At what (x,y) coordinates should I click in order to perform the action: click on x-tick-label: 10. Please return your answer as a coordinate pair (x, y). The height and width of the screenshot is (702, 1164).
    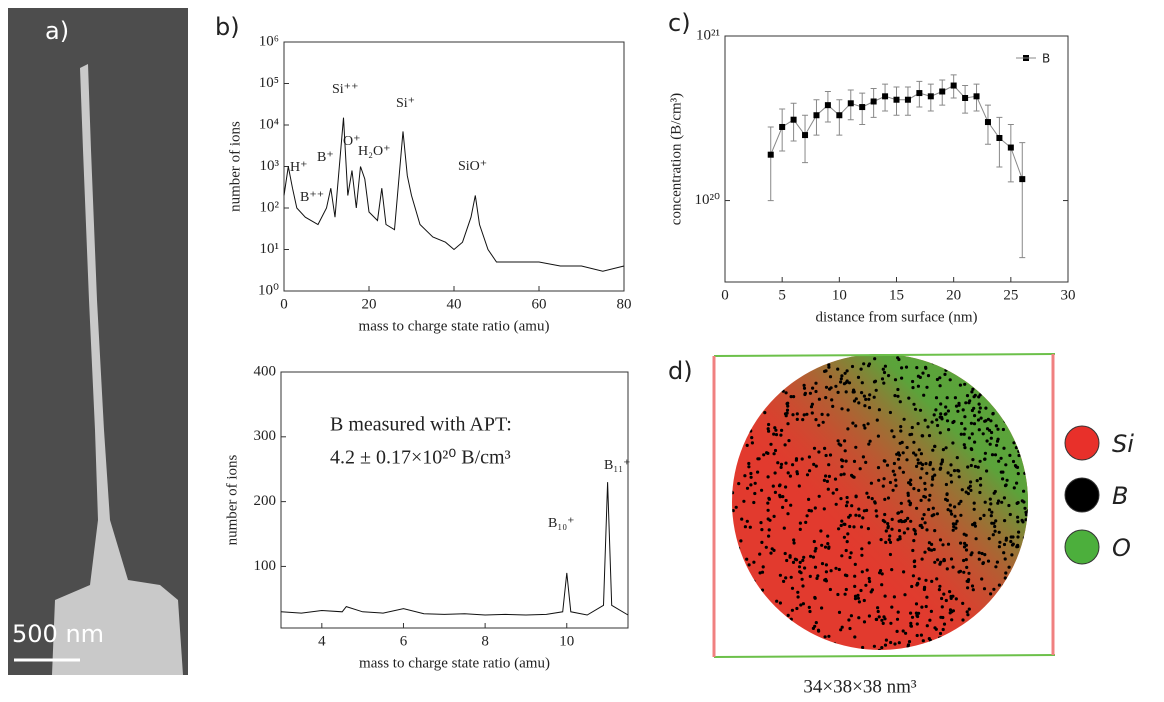
    Looking at the image, I should click on (566, 641).